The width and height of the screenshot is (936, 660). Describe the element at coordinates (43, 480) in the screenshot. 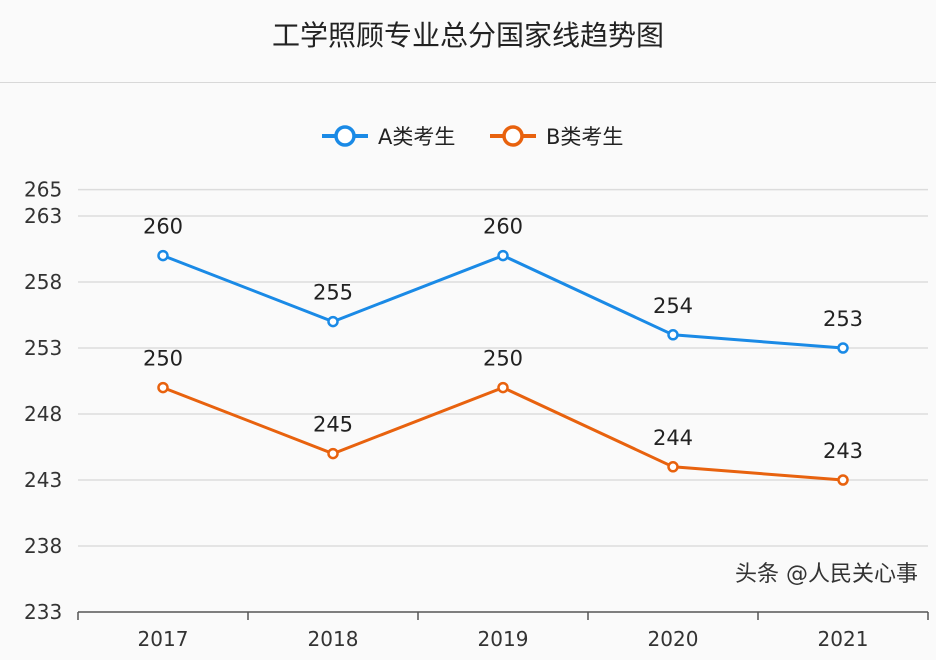

I see `y-tick-label: 243` at that location.